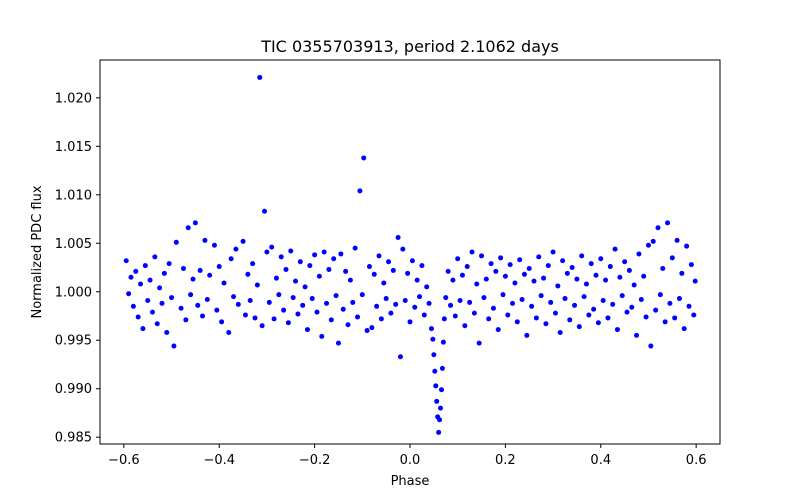 This screenshot has width=800, height=500. Describe the element at coordinates (77, 268) in the screenshot. I see `y-axis: 0.985 0.990 0.995 1.000 1.005 1.010 1.015 1.020` at that location.